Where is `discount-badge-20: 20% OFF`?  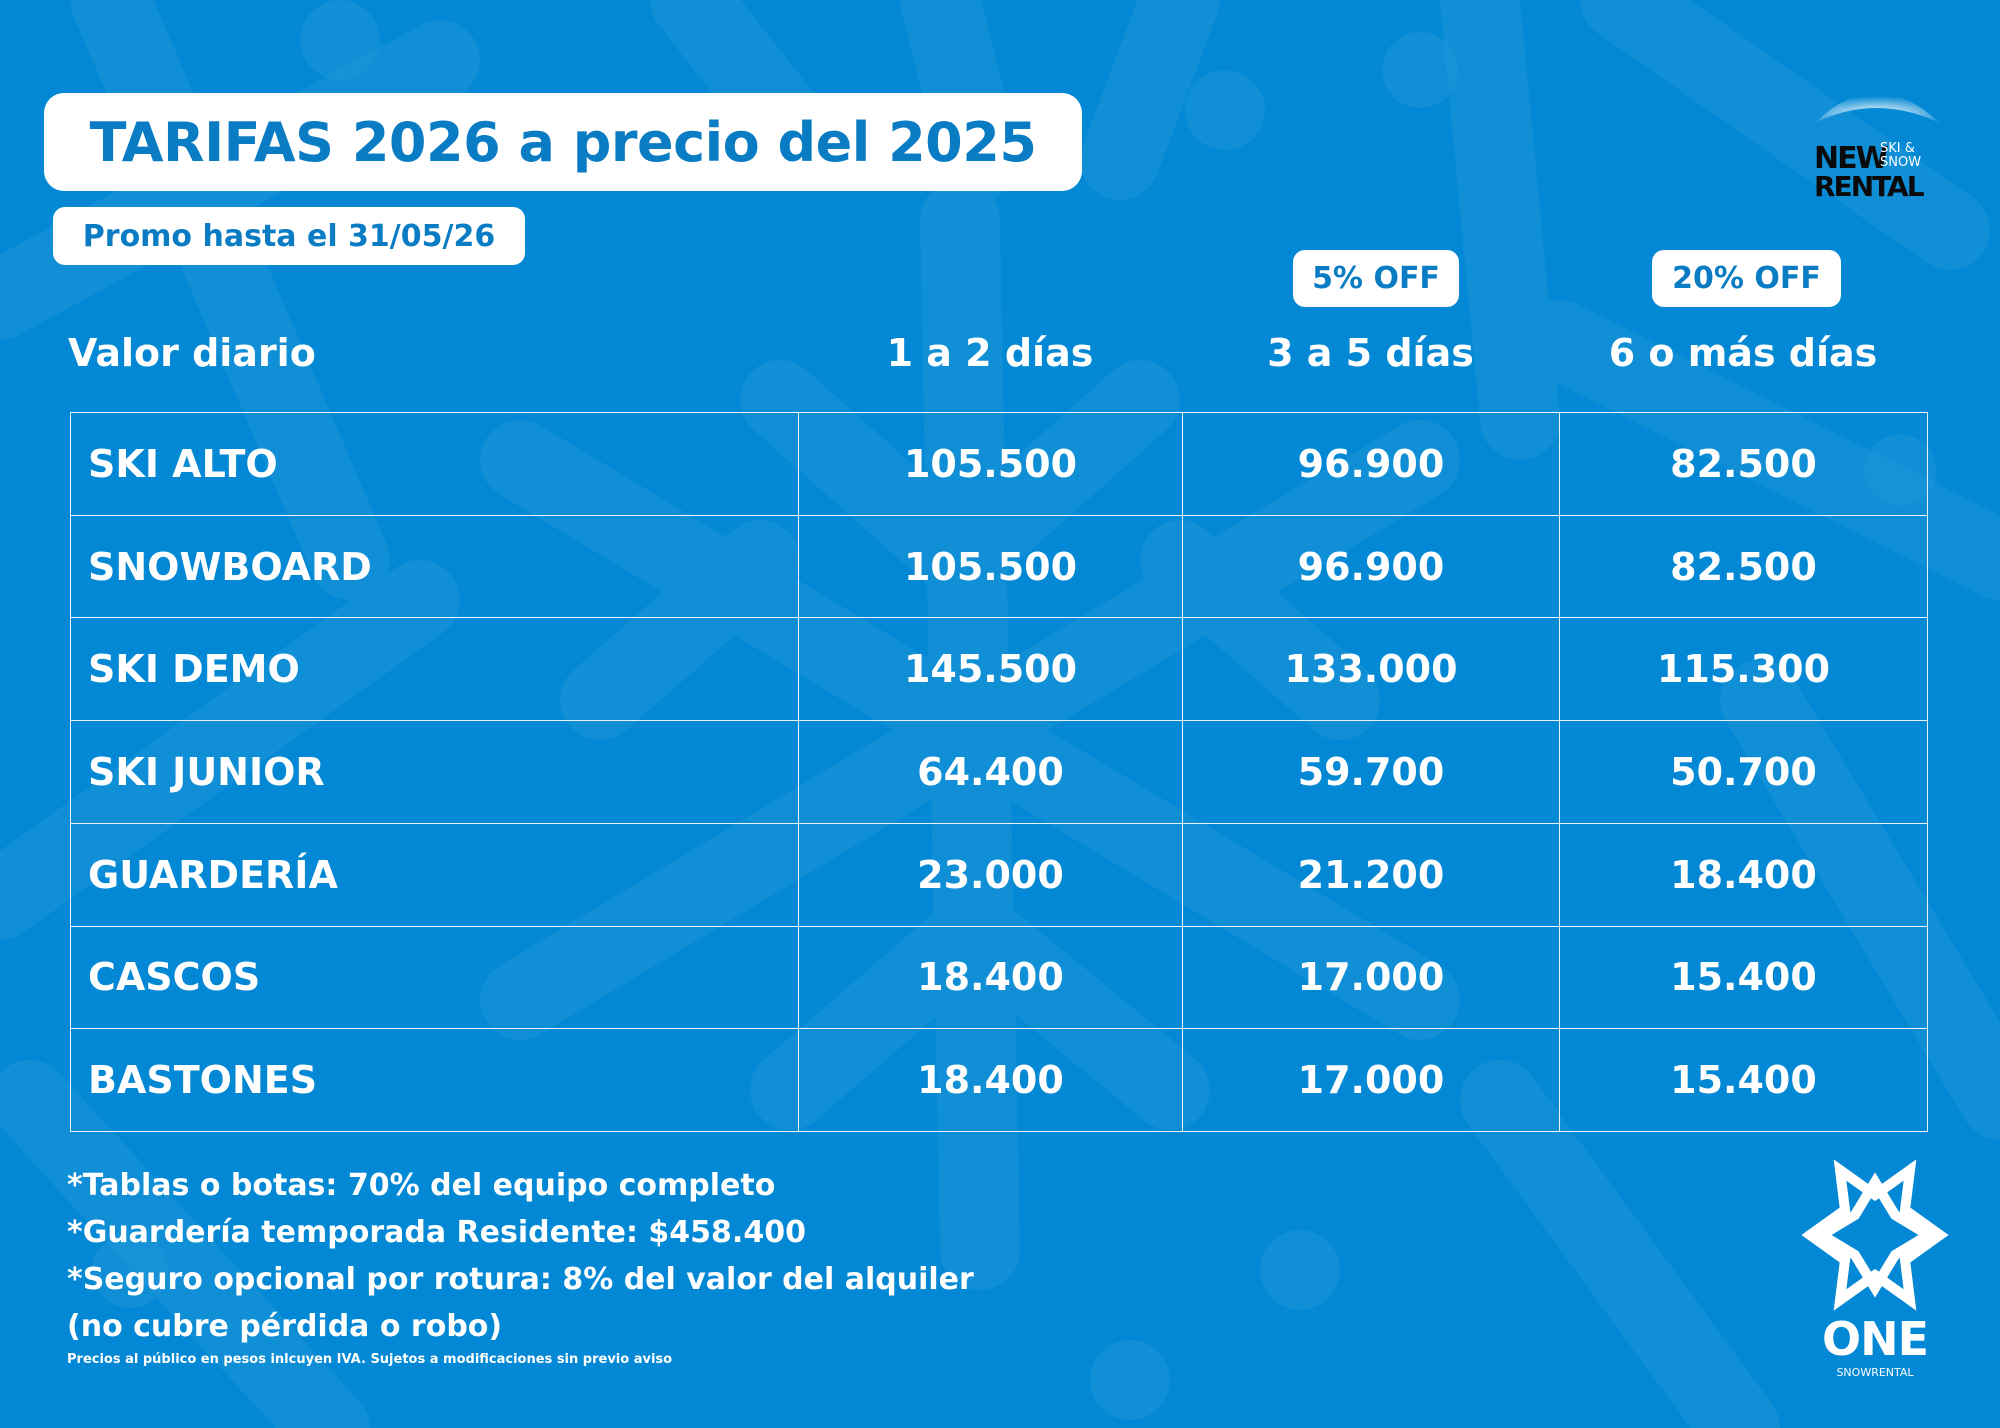 discount-badge-20: 20% OFF is located at coordinates (1746, 278).